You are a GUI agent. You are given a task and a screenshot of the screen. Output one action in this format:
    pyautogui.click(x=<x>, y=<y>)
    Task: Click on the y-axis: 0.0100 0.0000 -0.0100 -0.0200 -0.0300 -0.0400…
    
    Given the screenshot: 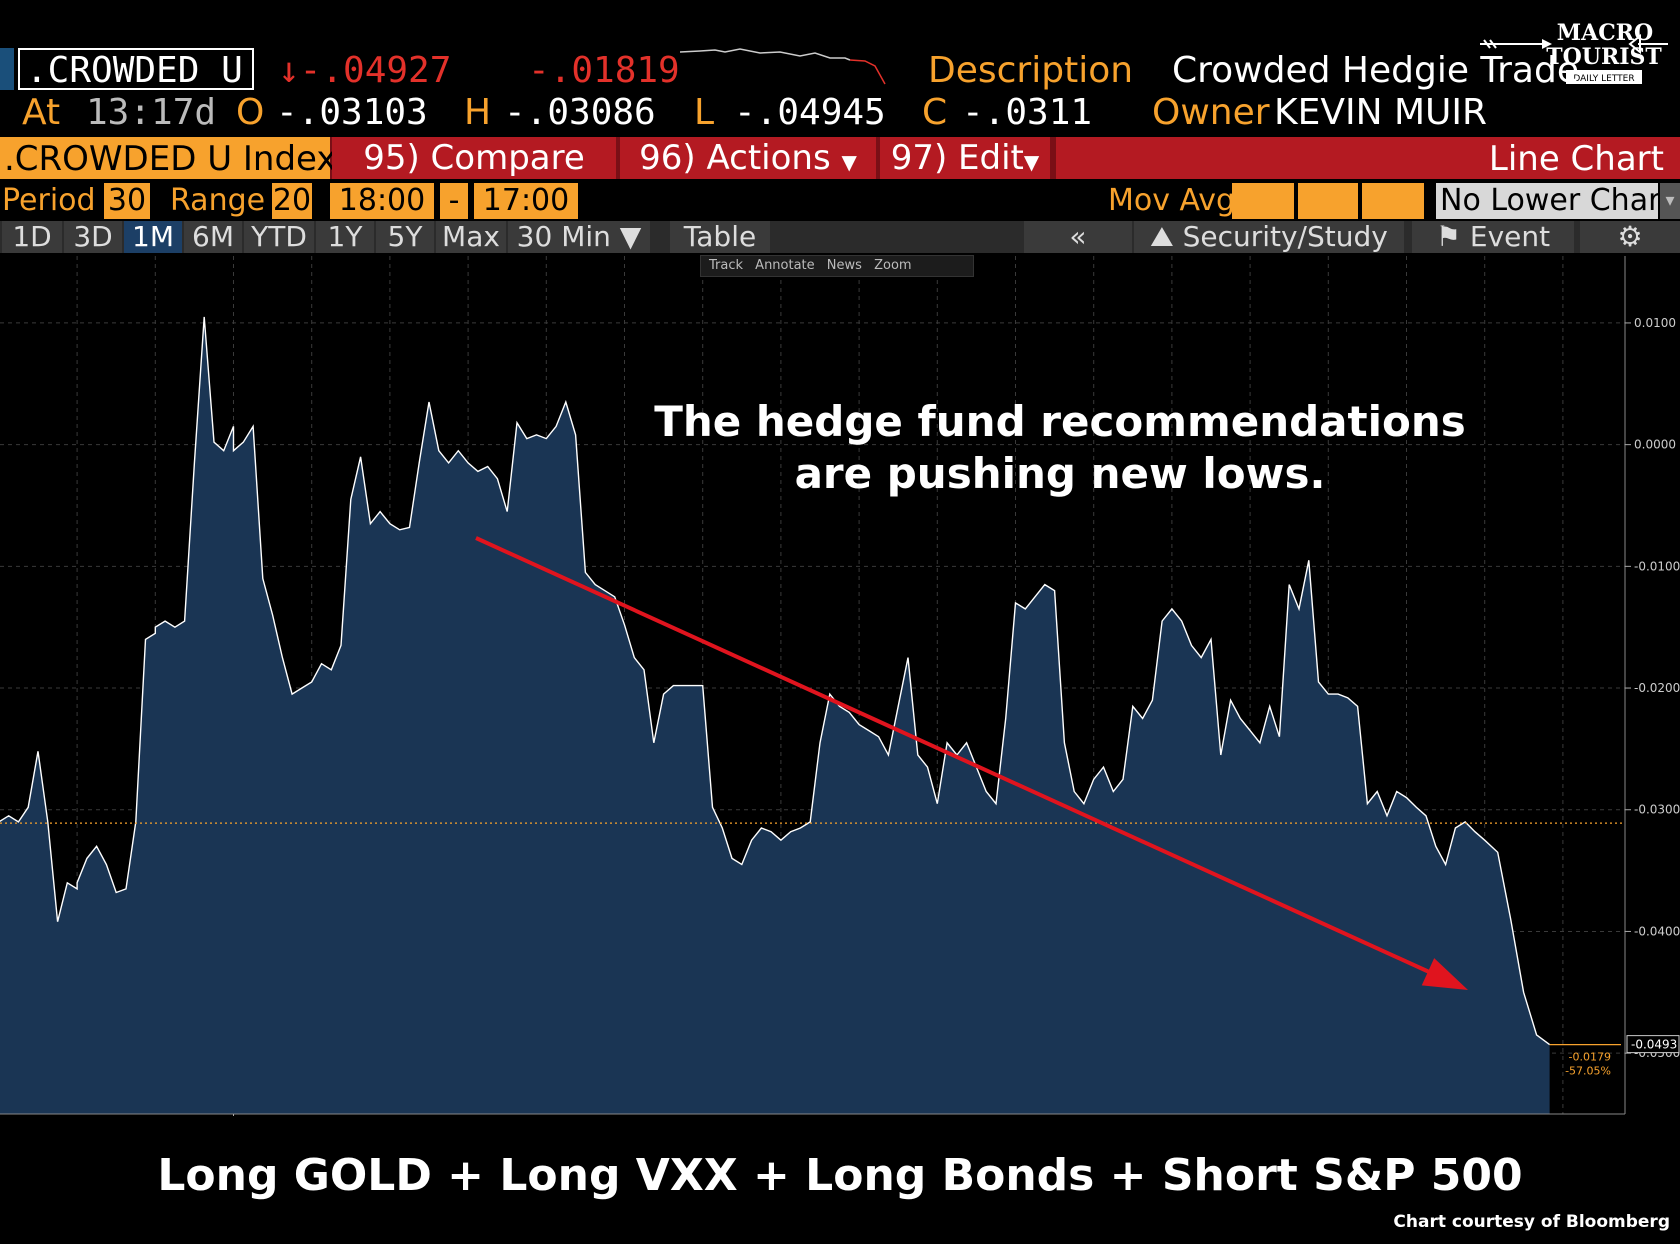 What is the action you would take?
    pyautogui.click(x=1652, y=685)
    